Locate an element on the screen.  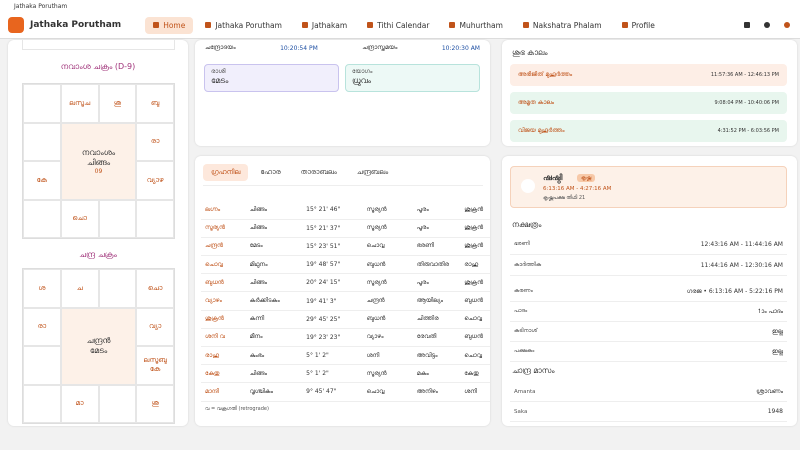
house: ചൊ is located at coordinates (155, 288).